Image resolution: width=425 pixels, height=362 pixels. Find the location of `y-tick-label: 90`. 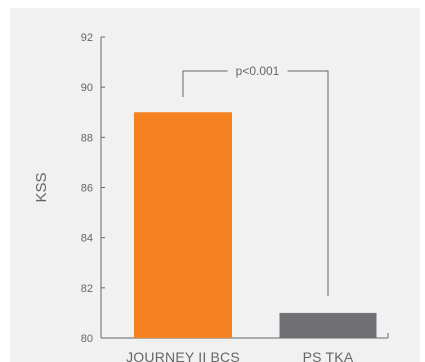

y-tick-label: 90 is located at coordinates (87, 88).